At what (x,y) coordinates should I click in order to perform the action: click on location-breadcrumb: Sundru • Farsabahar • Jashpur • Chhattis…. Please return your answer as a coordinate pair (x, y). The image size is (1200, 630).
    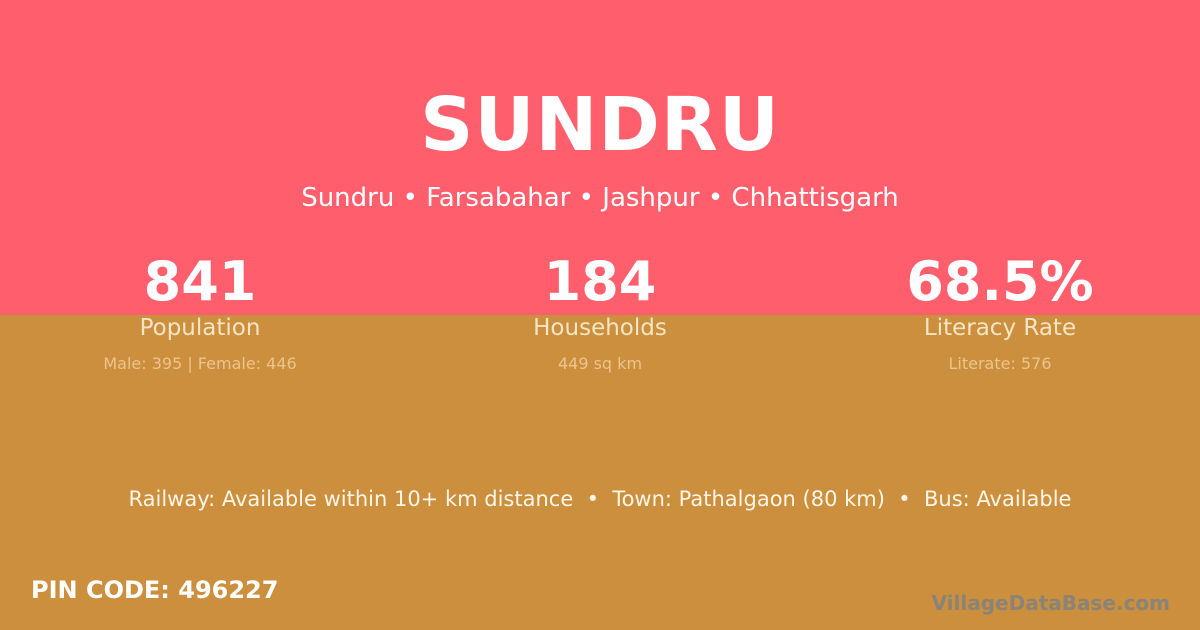
    Looking at the image, I should click on (600, 198).